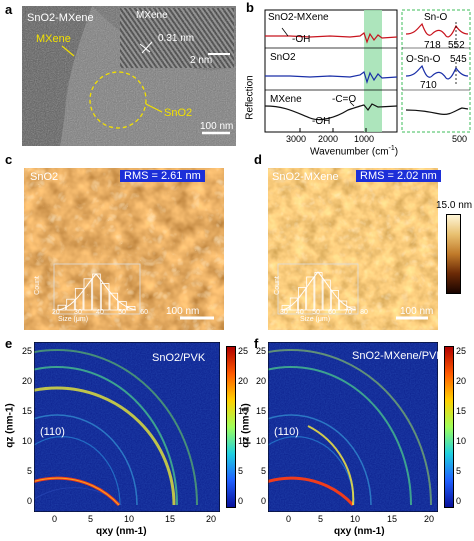 This screenshot has height=541, width=474. I want to click on ftir-oh-peak-2: -OH, so click(321, 121).